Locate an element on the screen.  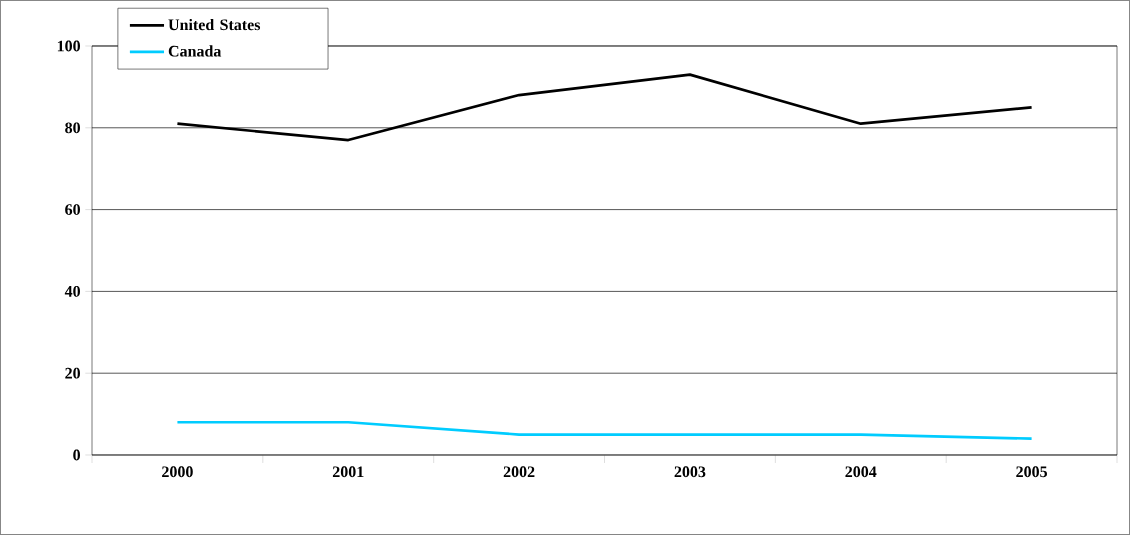
x-tick-label: 2000 is located at coordinates (177, 472).